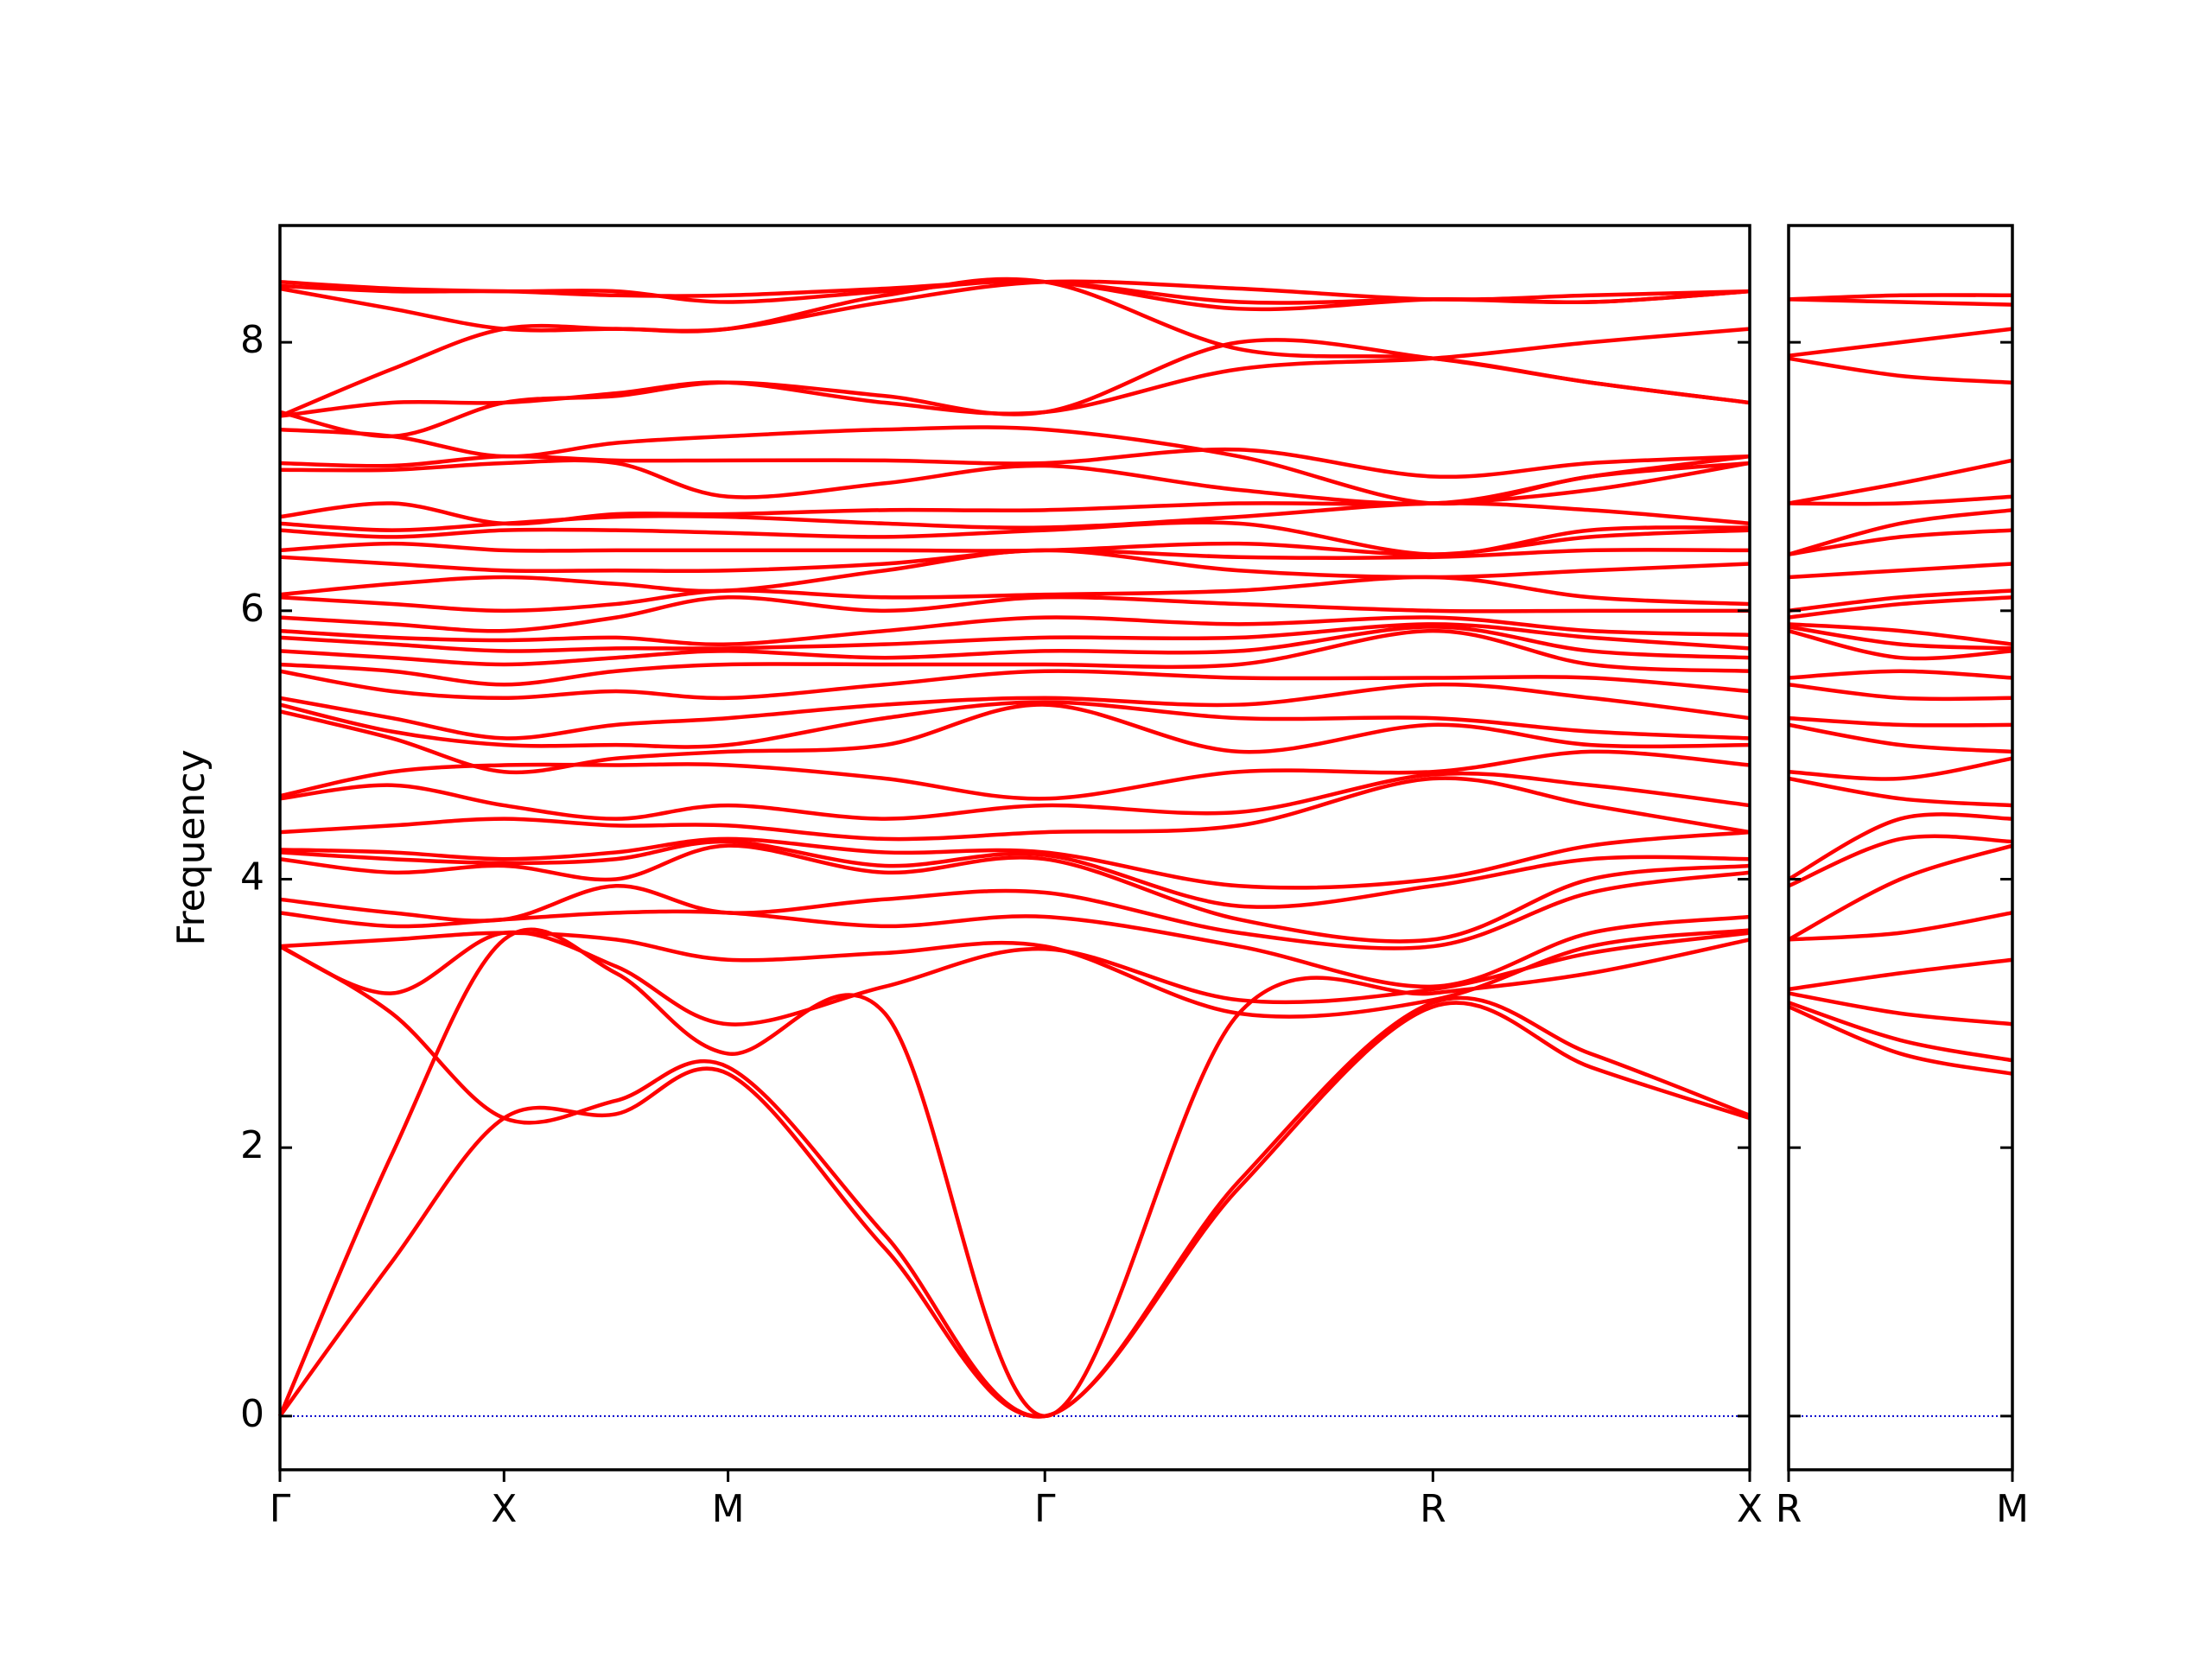 The height and width of the screenshot is (1659, 2212). I want to click on y-tick-label: 6, so click(252, 609).